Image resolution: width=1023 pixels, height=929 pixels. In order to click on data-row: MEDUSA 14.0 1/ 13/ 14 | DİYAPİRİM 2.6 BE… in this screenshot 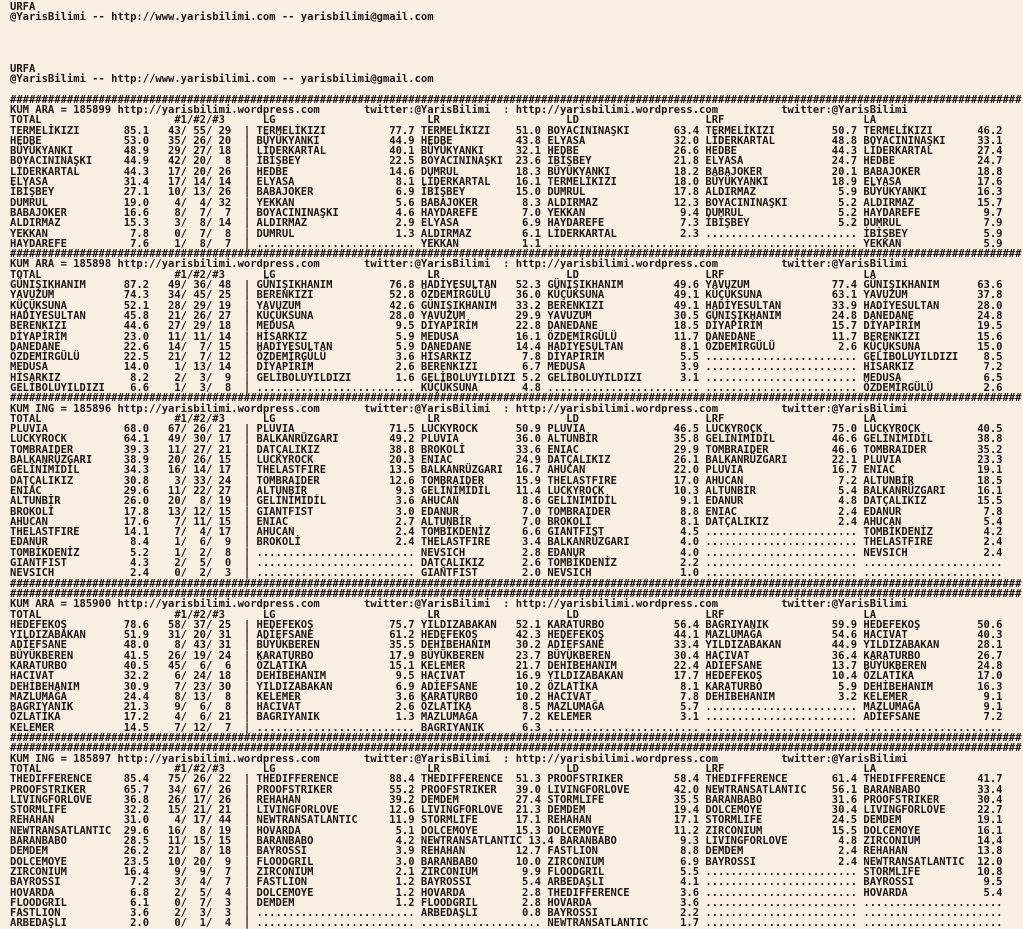, I will do `click(506, 367)`.